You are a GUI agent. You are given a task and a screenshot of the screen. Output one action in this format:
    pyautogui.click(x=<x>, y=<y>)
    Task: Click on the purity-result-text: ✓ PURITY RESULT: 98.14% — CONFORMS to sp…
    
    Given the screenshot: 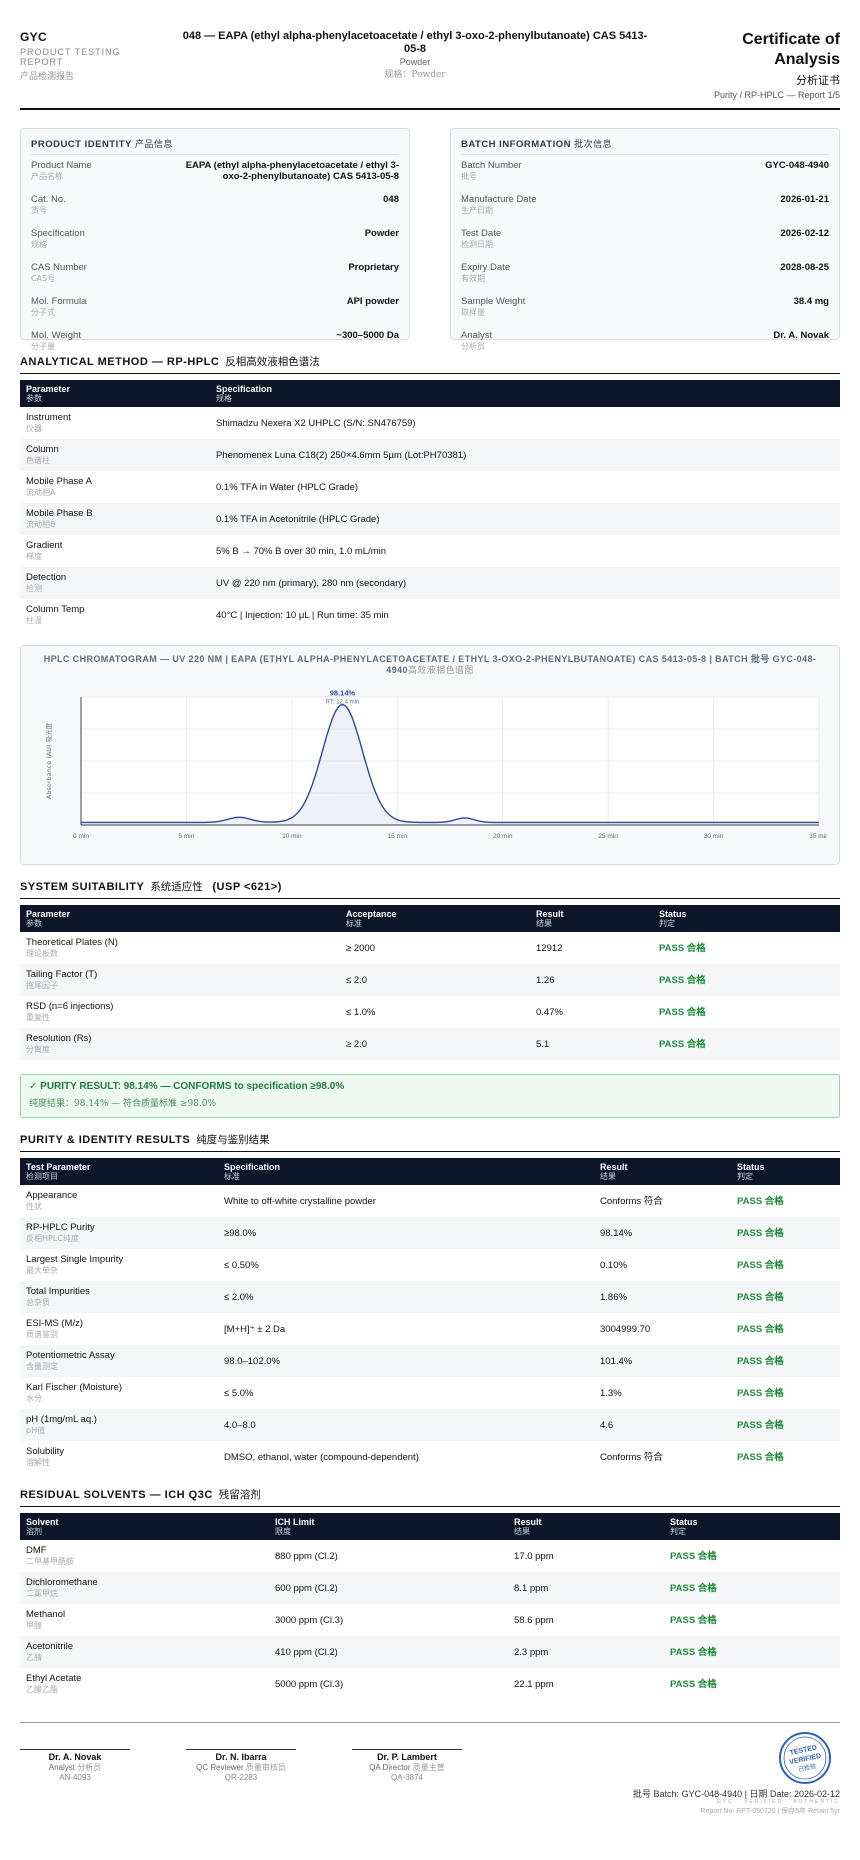 What is the action you would take?
    pyautogui.click(x=187, y=1086)
    